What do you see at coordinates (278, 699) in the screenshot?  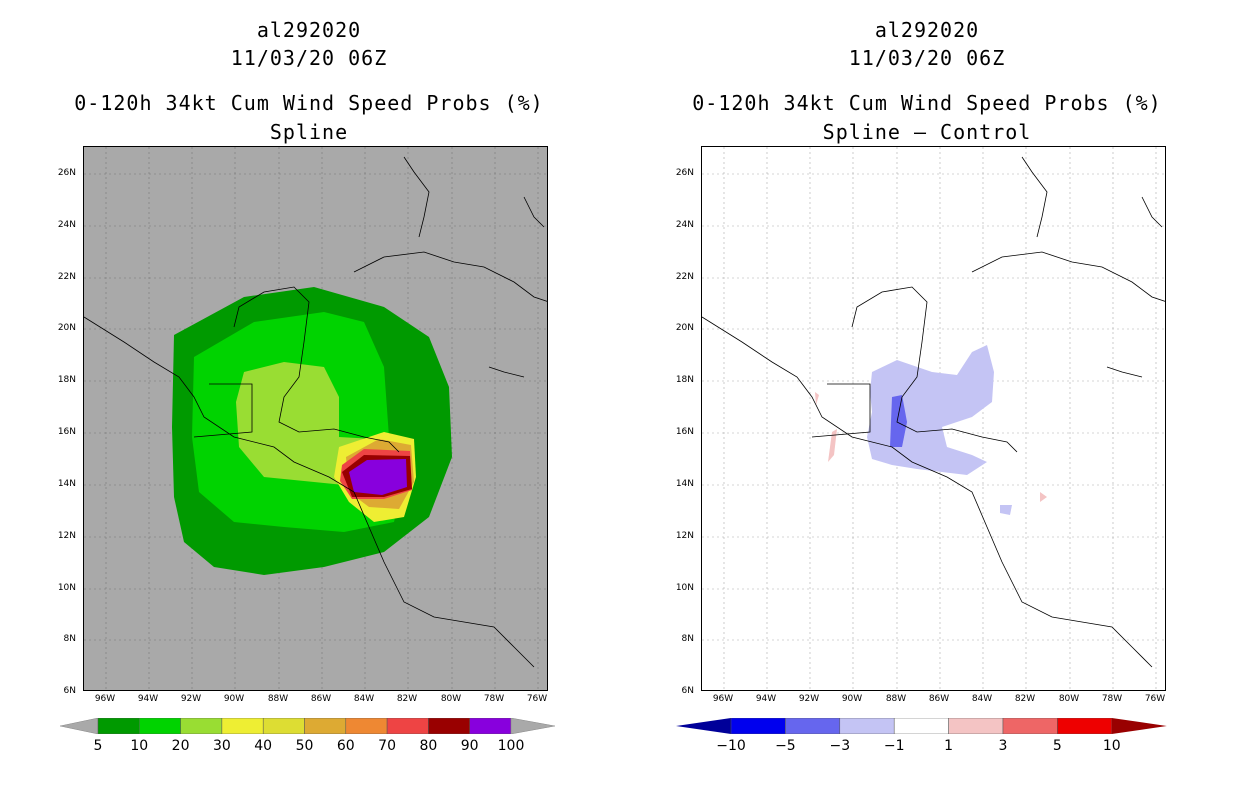 I see `lon-label: 88W` at bounding box center [278, 699].